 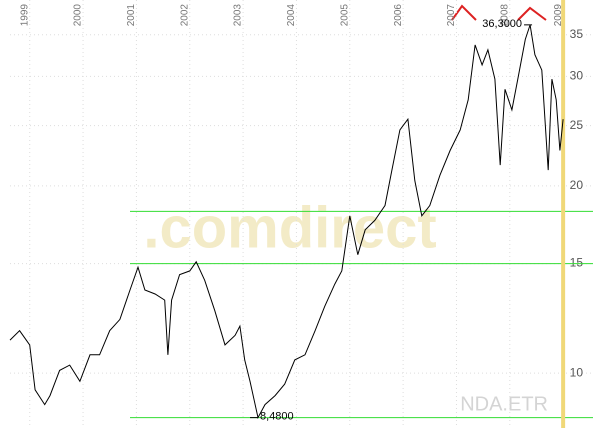 I want to click on y-tick-label: 30, so click(x=577, y=76).